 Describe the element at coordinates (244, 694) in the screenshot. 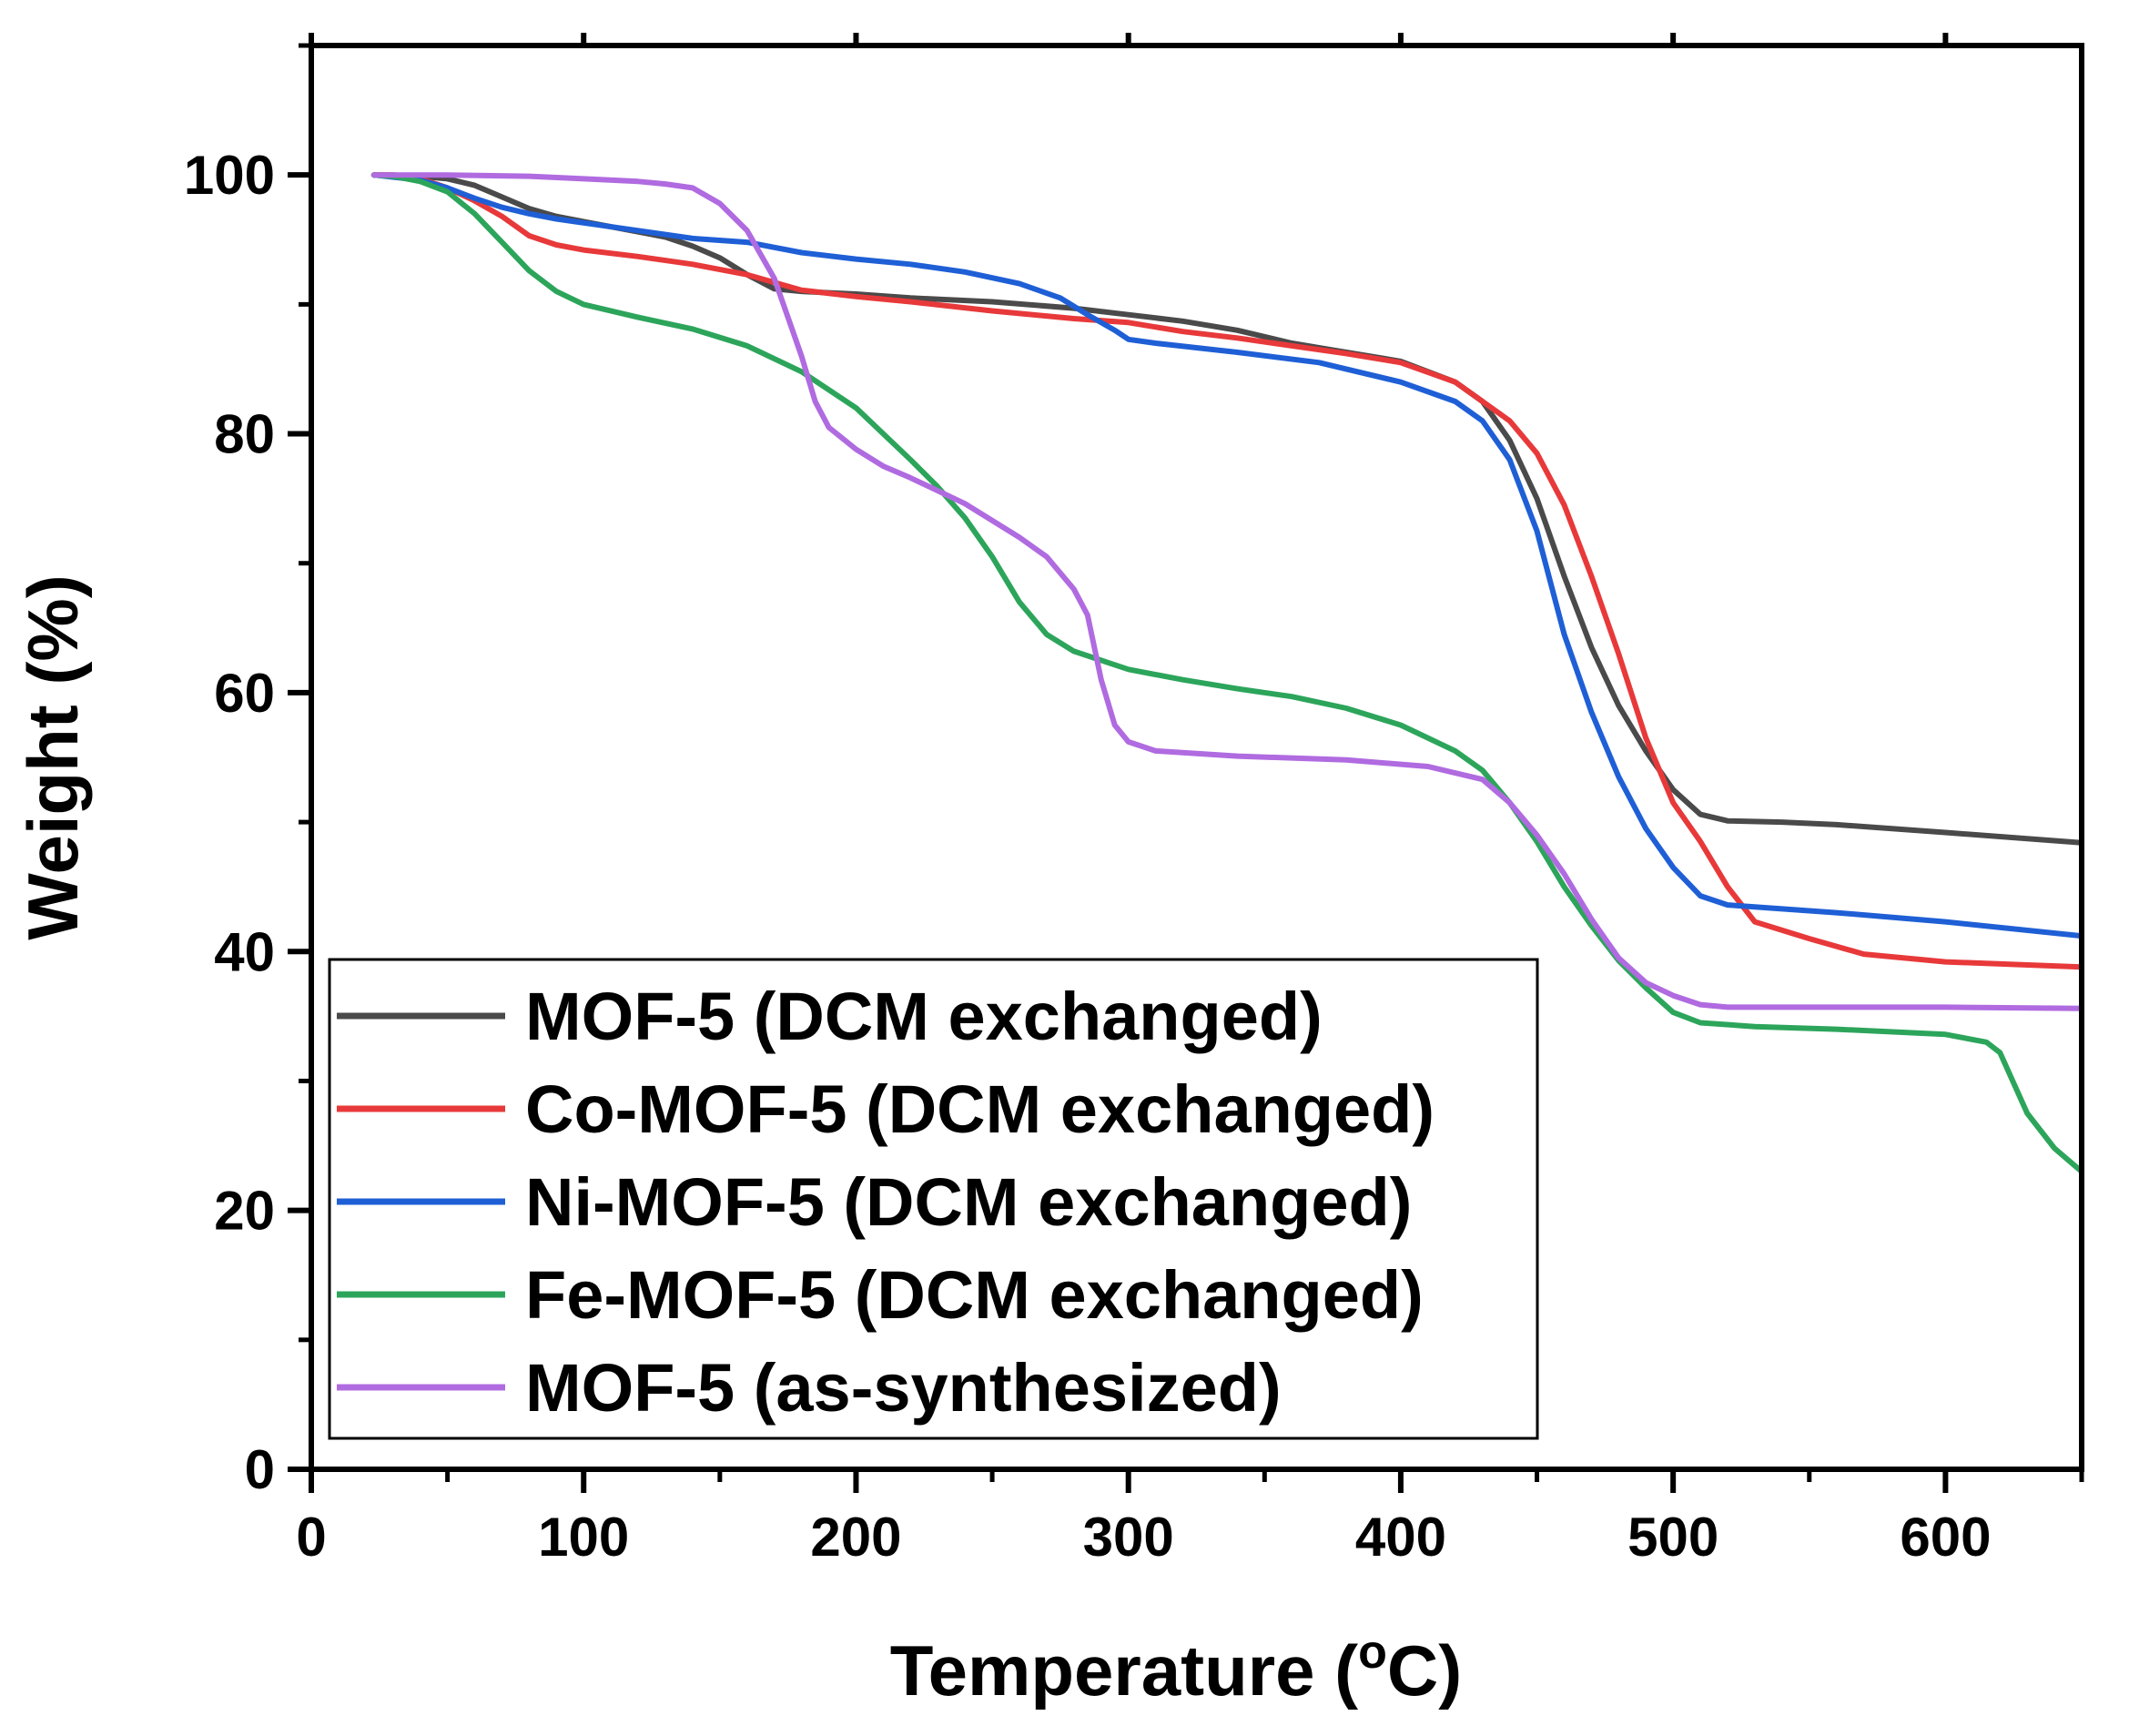

I see `y-tick-label: 60` at that location.